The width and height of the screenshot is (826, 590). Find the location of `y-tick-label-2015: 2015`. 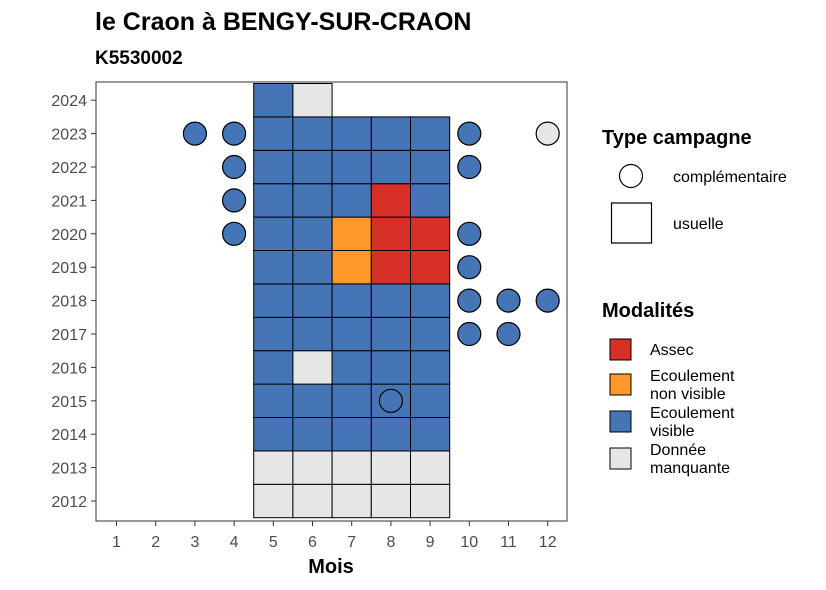

y-tick-label-2015: 2015 is located at coordinates (69, 402).